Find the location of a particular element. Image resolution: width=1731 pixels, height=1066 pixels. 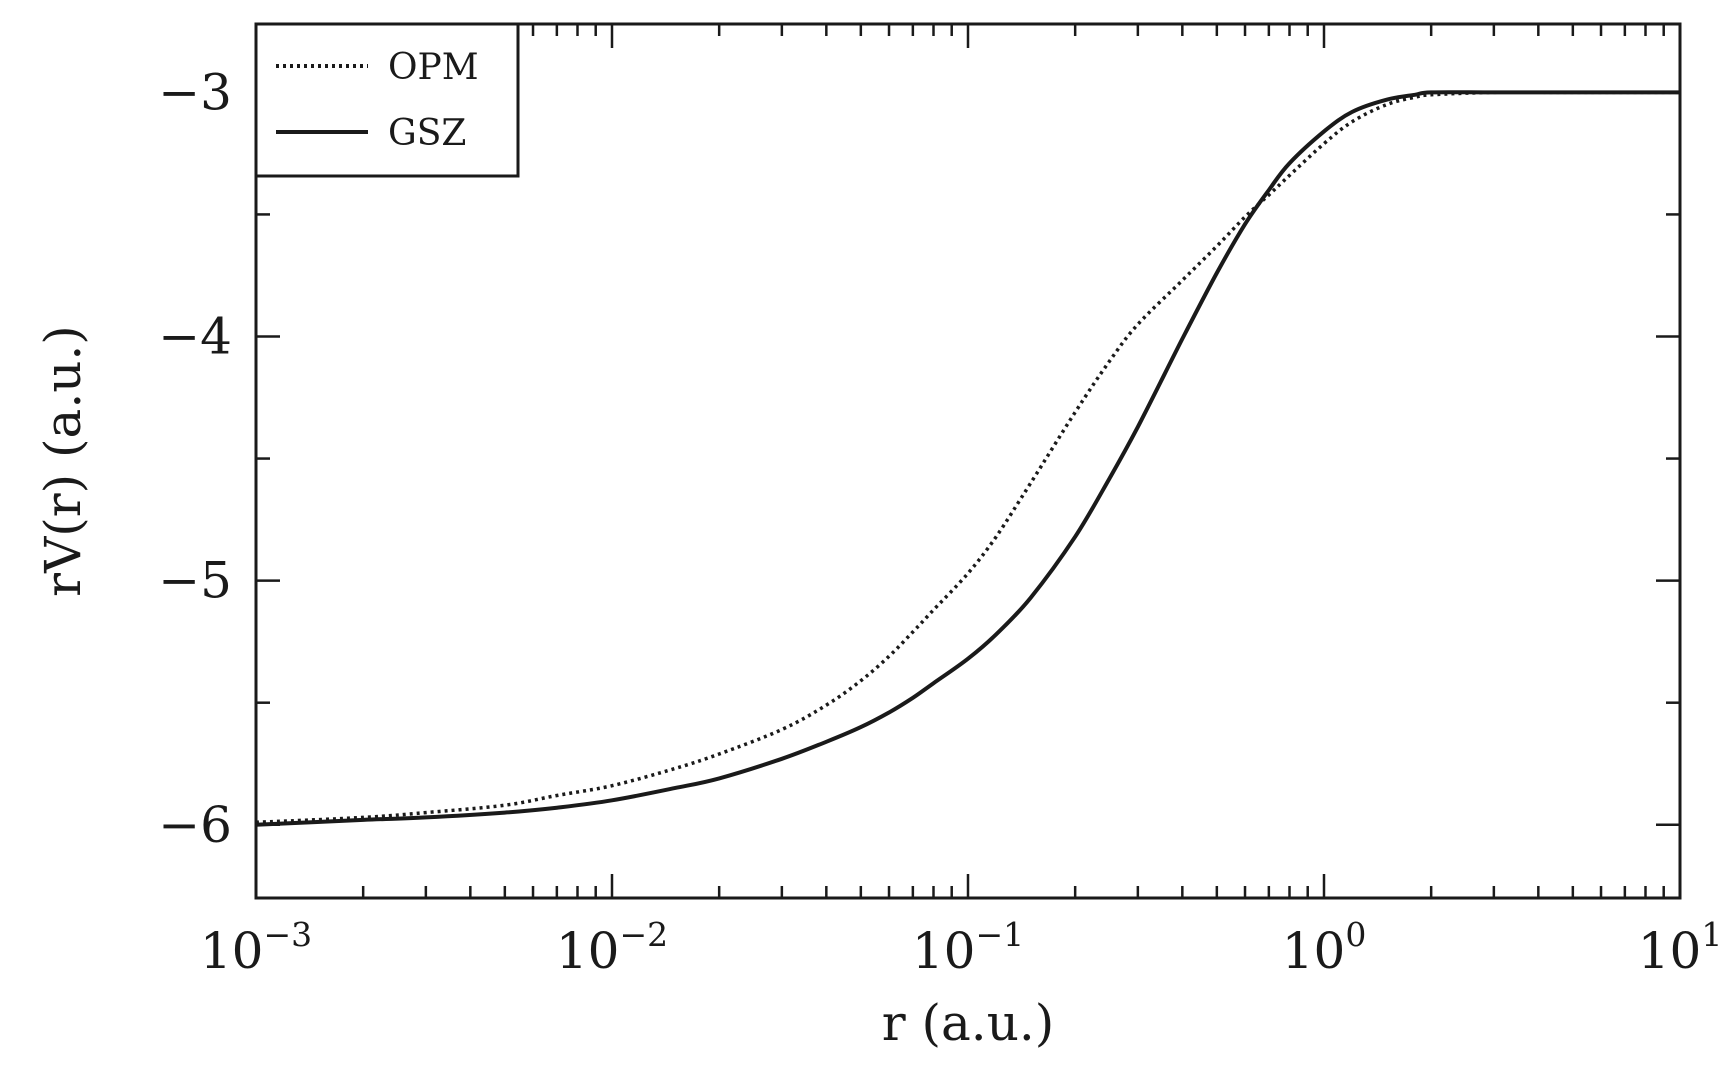

x-tick-exponent: 1 is located at coordinates (1711, 934).